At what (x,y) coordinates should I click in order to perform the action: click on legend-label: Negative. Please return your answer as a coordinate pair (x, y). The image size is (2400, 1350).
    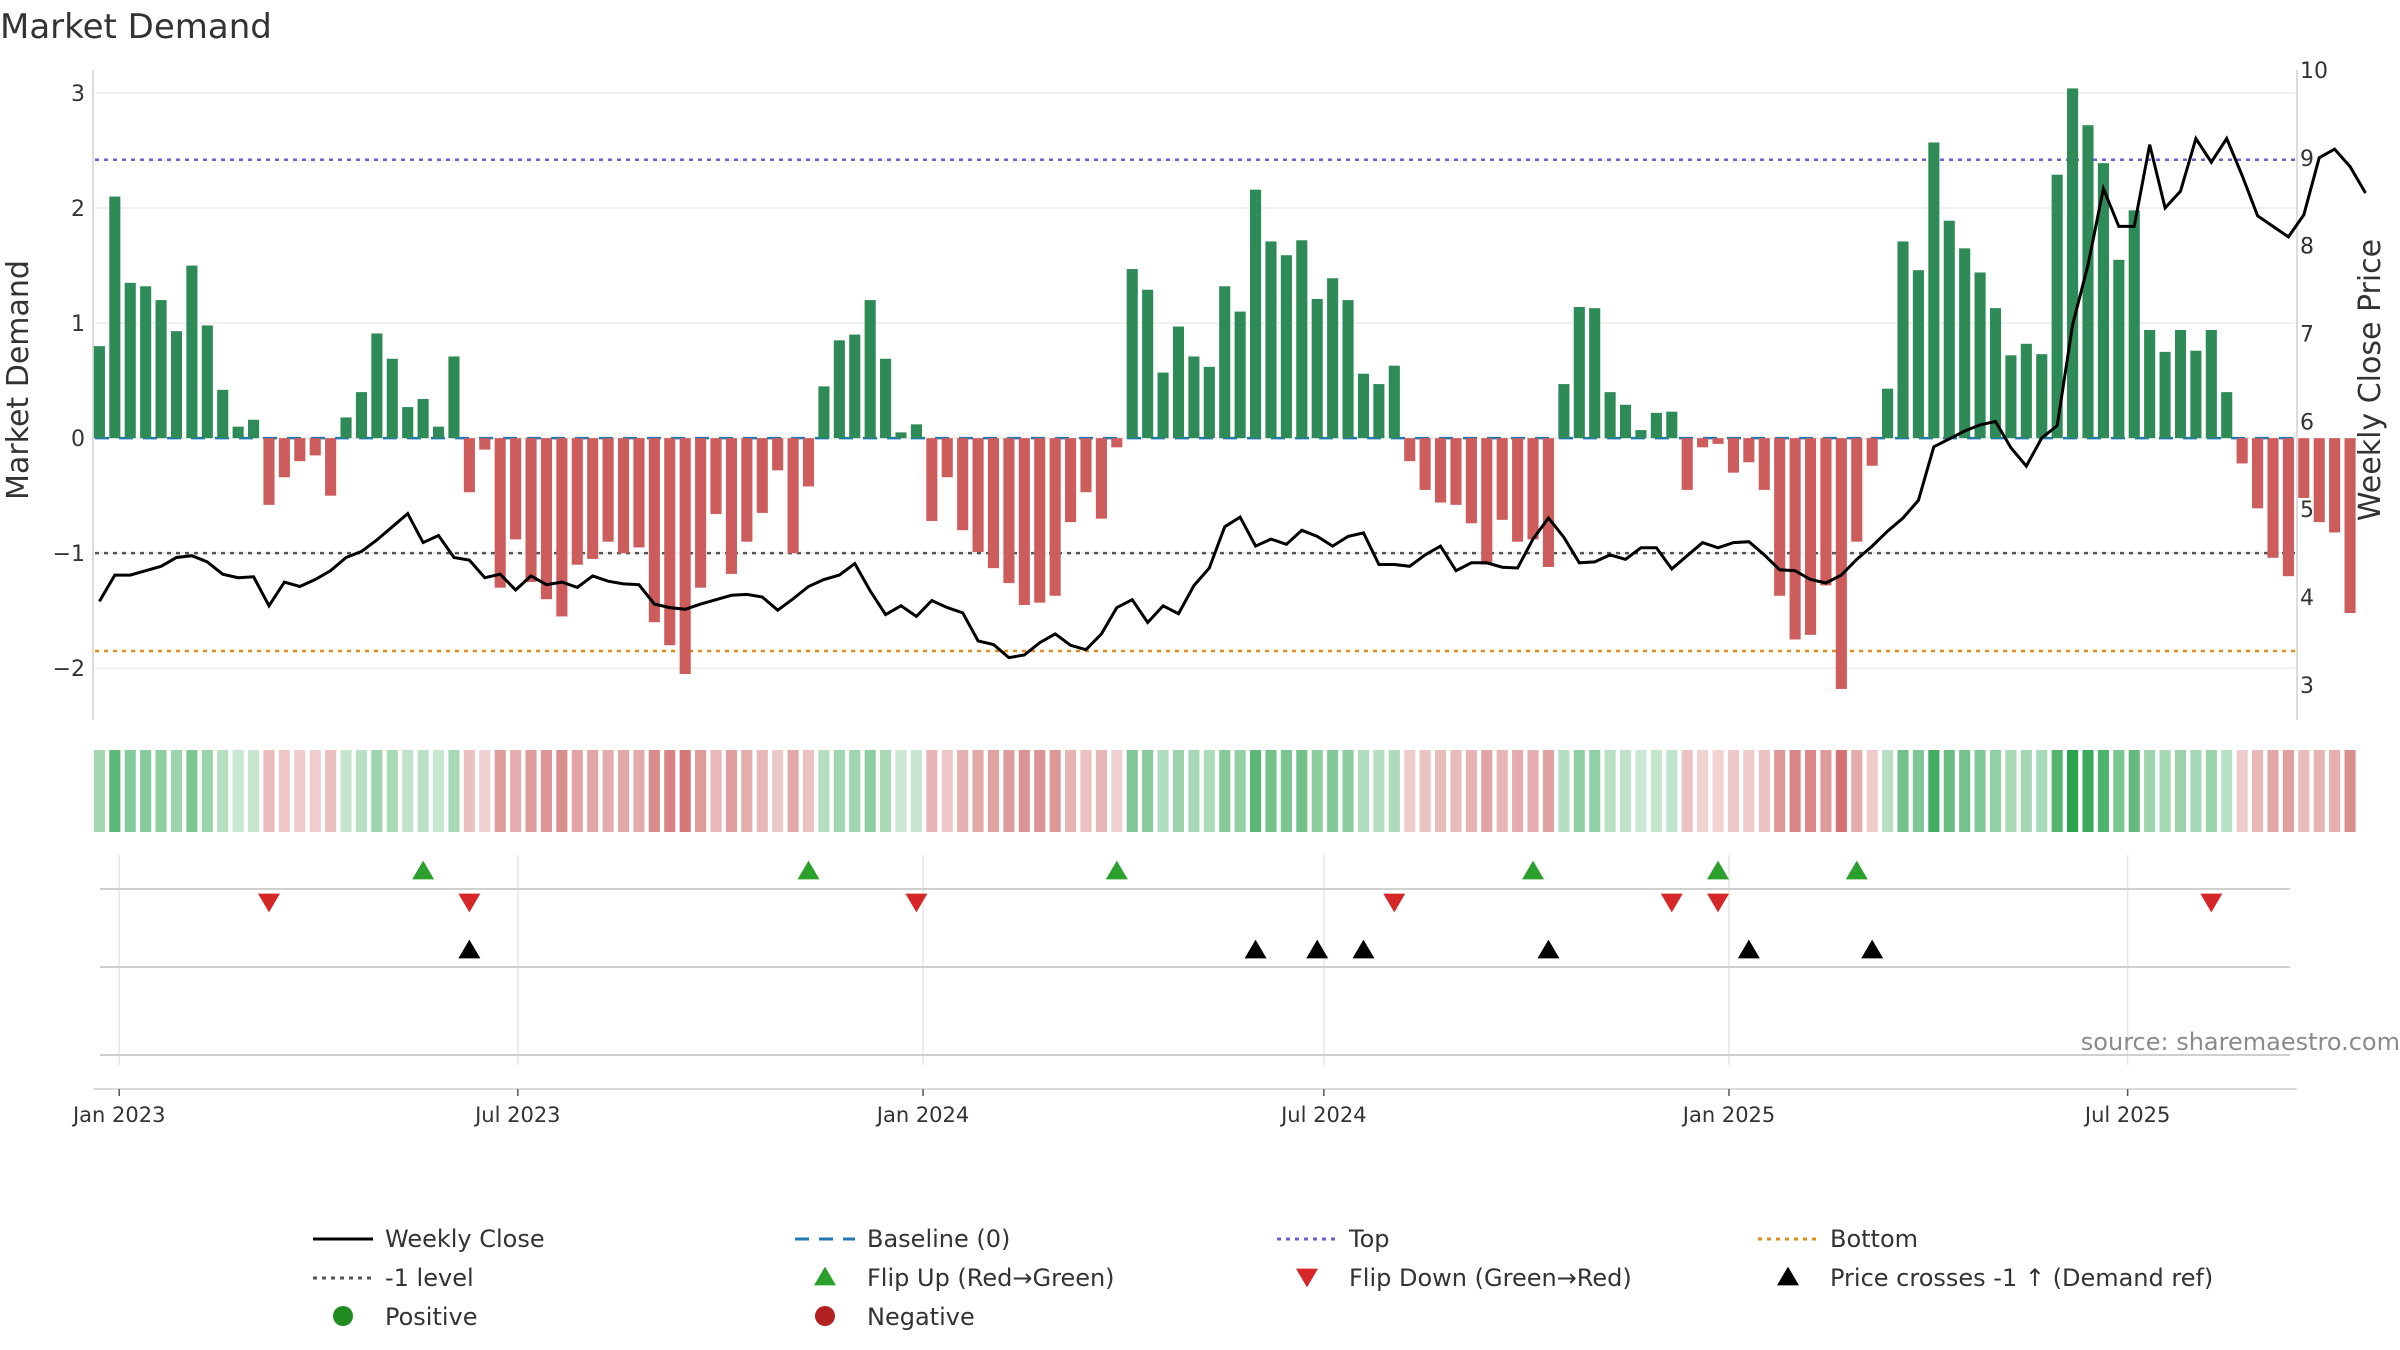
    Looking at the image, I should click on (921, 1317).